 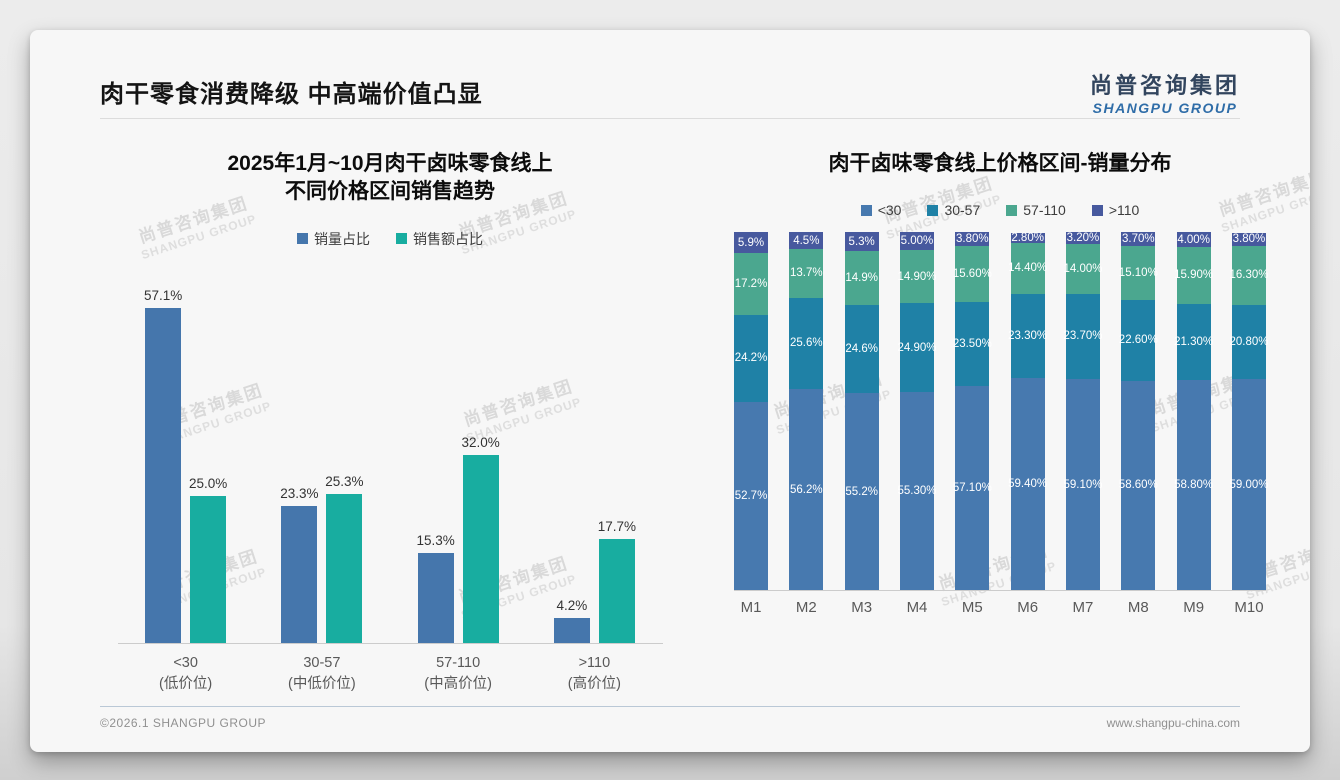 I want to click on bar: 25.0%, so click(x=208, y=559).